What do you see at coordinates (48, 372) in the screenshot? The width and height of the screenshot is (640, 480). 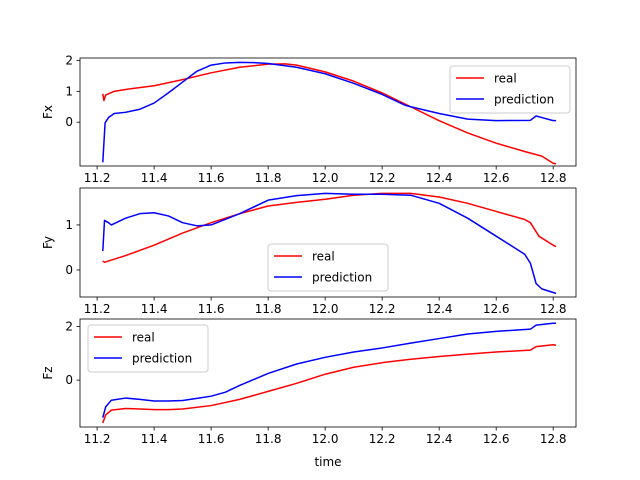 I see `y-axis-label: Fz` at bounding box center [48, 372].